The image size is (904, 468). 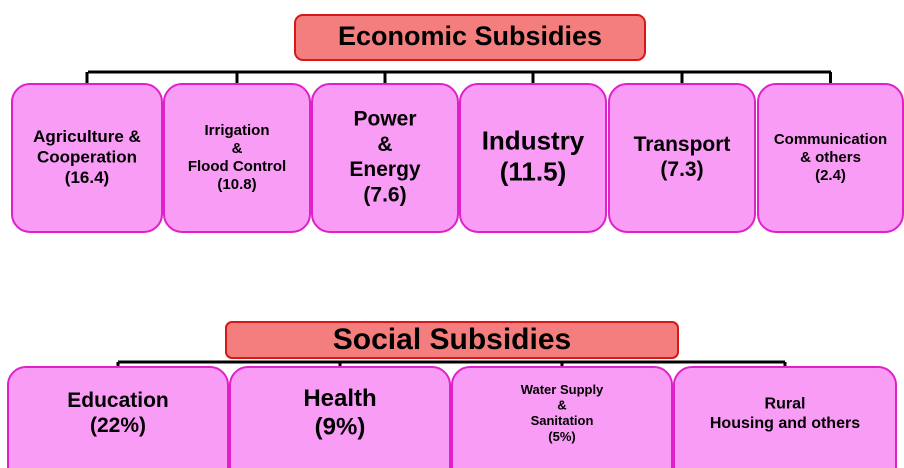 I want to click on node-label: & others, so click(x=830, y=157).